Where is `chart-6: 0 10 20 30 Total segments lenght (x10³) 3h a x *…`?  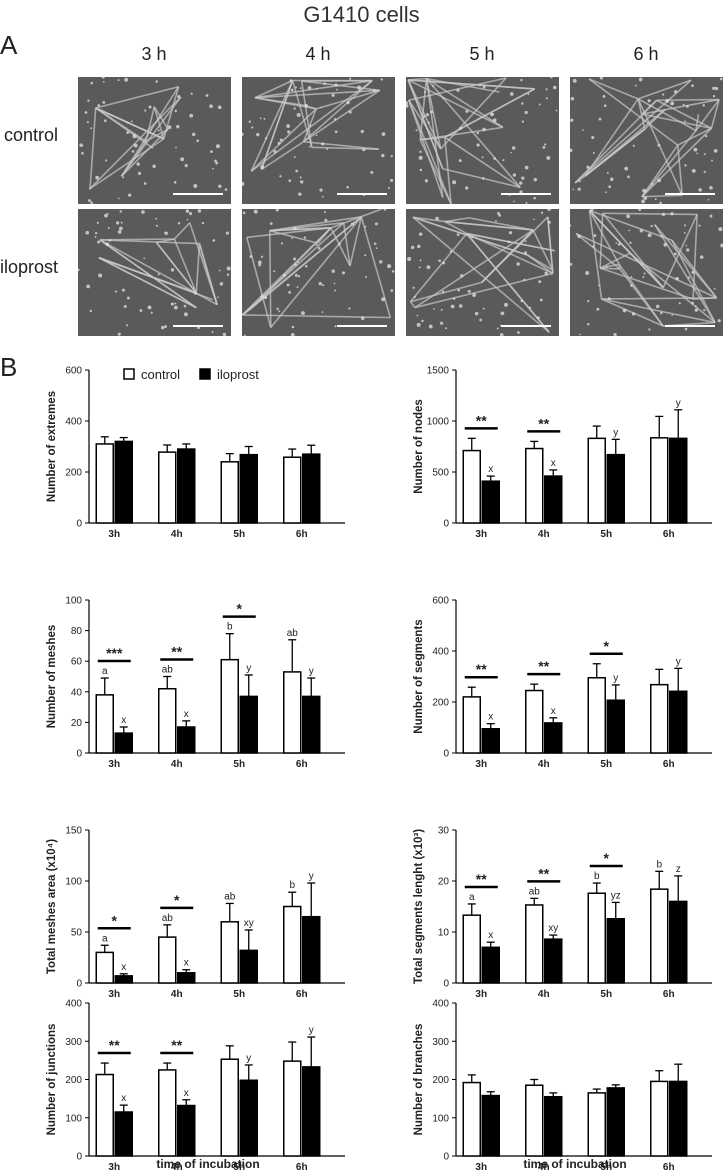 chart-6: 0 10 20 30 Total segments lenght (x10³) 3h a x *… is located at coordinates (562, 913).